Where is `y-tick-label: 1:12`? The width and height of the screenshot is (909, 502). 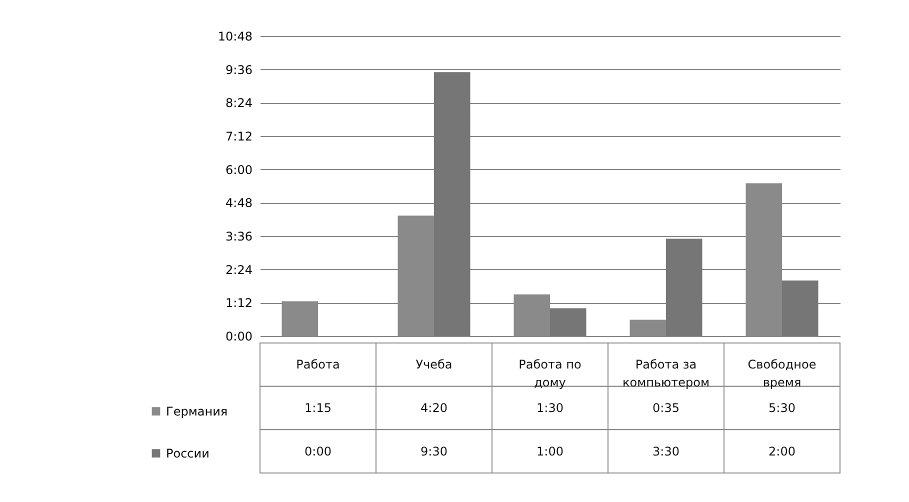
y-tick-label: 1:12 is located at coordinates (239, 303).